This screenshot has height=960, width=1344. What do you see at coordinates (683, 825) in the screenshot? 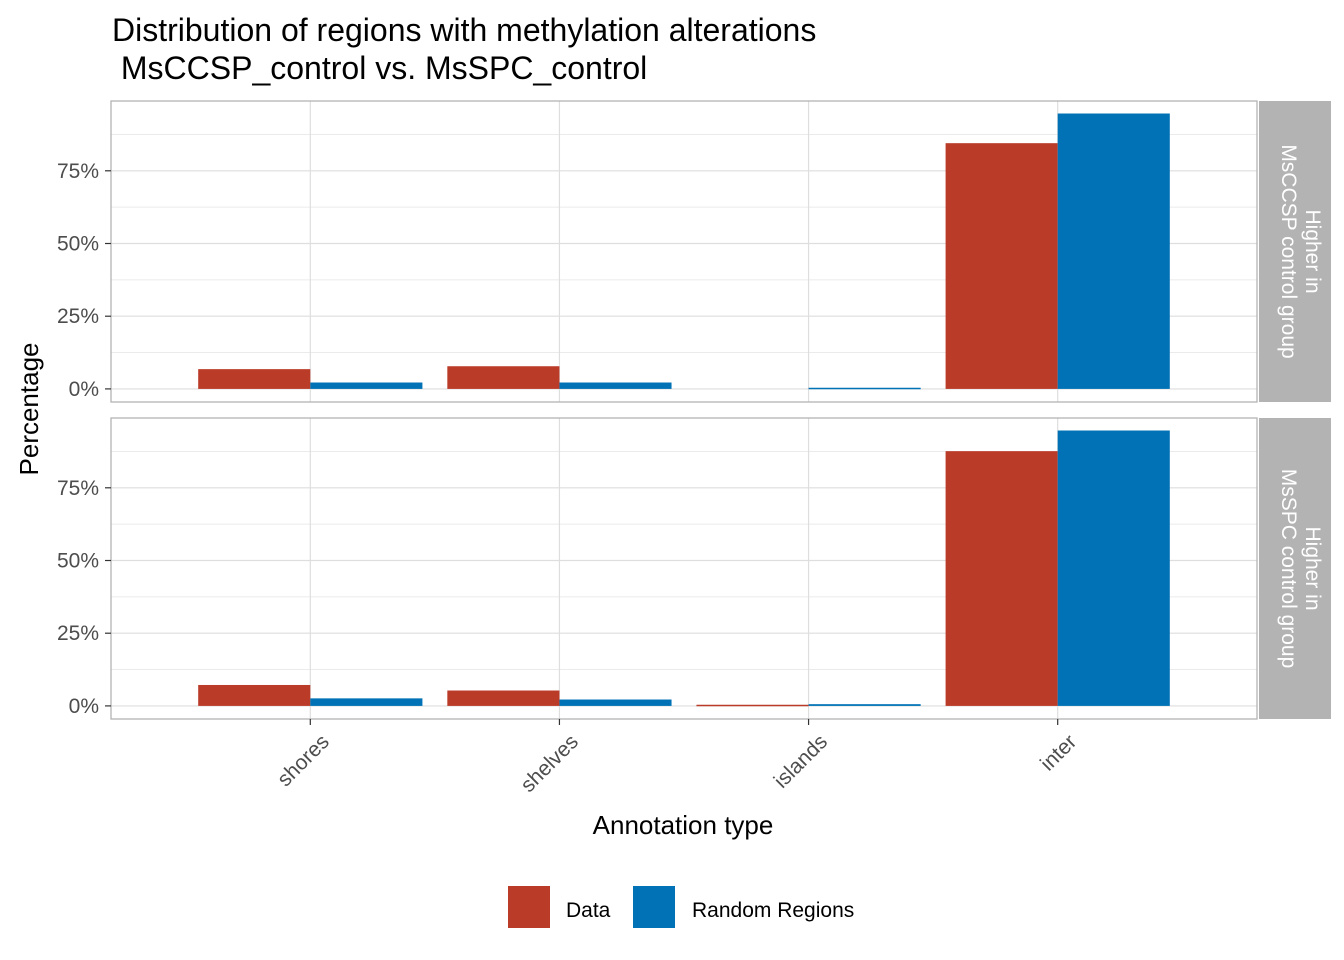
I see `x-axis-title: Annotation type` at bounding box center [683, 825].